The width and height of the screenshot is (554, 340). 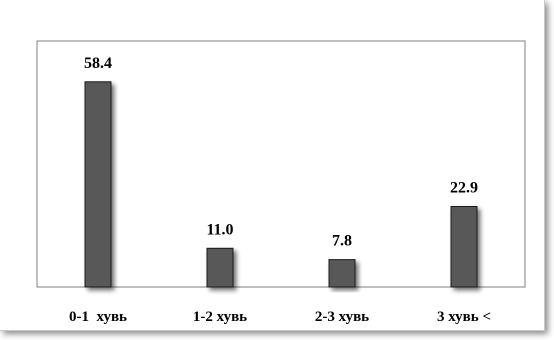 I want to click on value-label-3: 22.9, so click(x=464, y=188).